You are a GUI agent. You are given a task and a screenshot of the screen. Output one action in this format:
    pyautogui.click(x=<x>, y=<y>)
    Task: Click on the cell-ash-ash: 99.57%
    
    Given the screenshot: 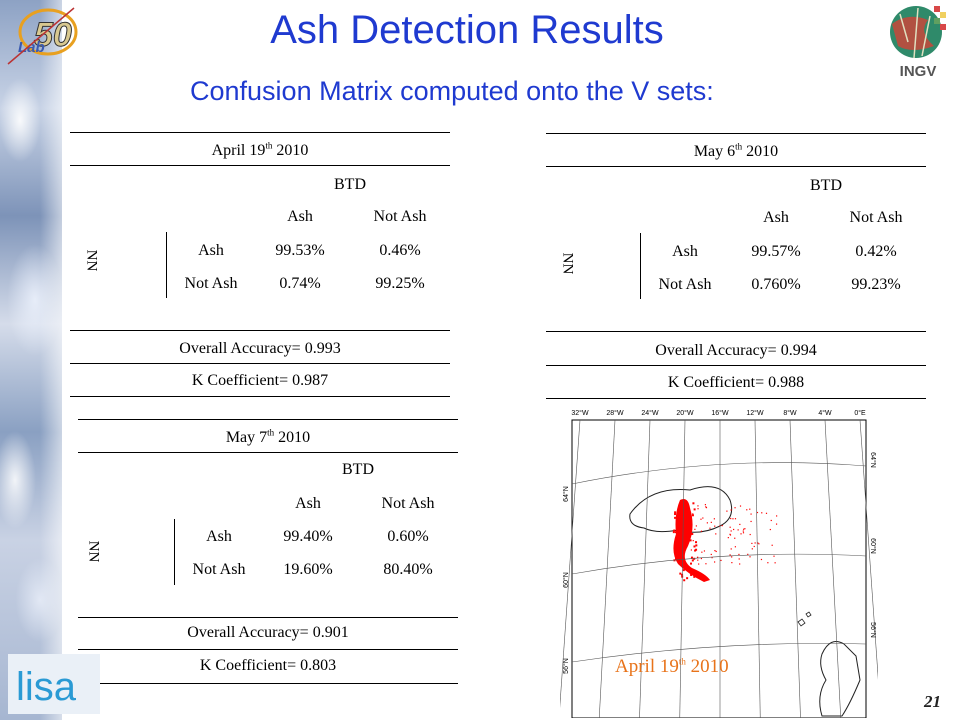 What is the action you would take?
    pyautogui.click(x=776, y=251)
    